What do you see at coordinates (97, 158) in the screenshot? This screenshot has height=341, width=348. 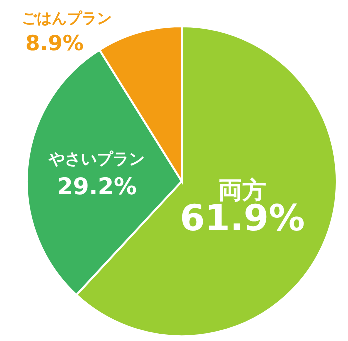 I see `slice-label: やさいプラン` at bounding box center [97, 158].